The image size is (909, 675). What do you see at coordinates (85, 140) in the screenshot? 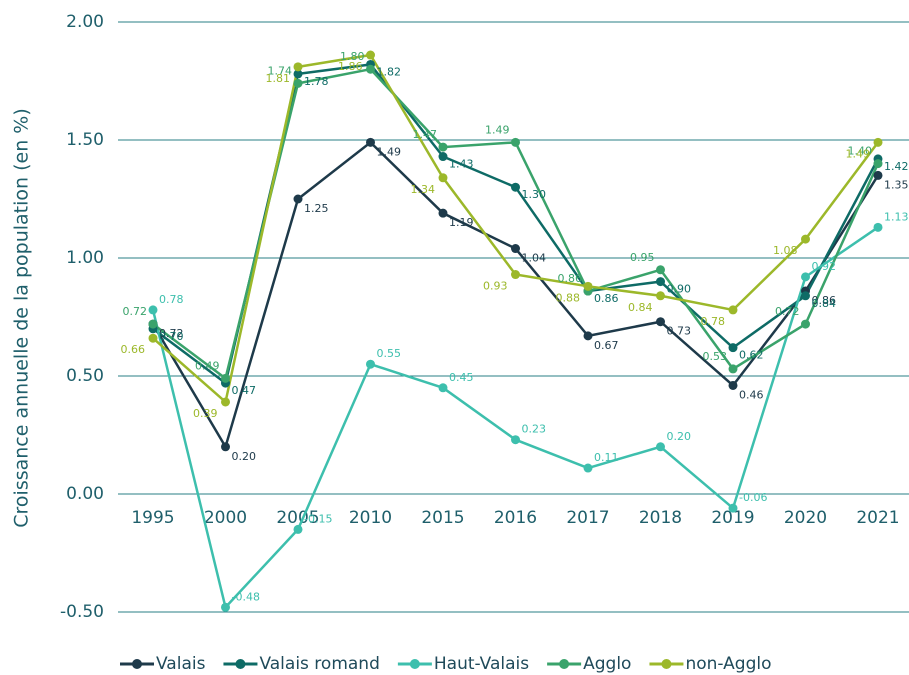
I see `y-tick-label: 1.50` at bounding box center [85, 140].